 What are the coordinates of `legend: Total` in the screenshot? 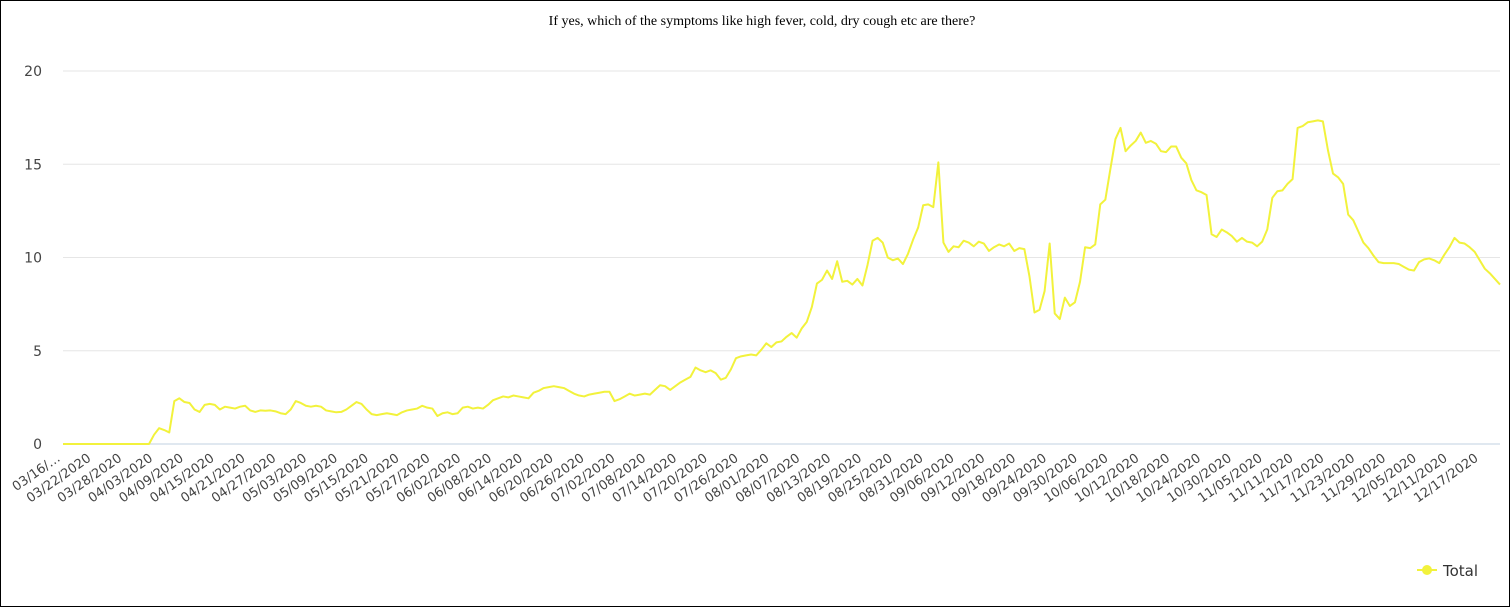 It's located at (1447, 571).